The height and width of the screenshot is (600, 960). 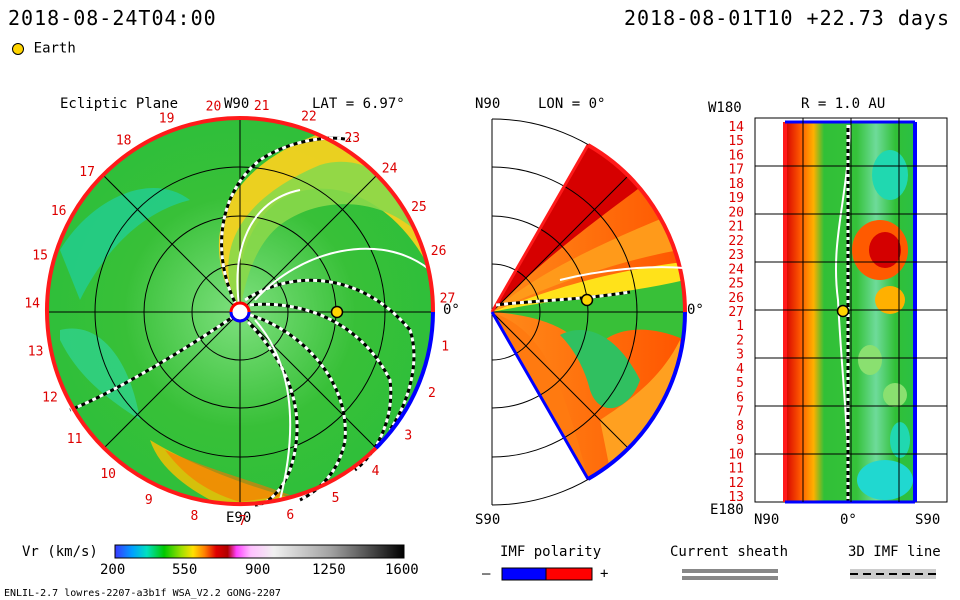 What do you see at coordinates (740, 397) in the screenshot?
I see `radial-row-6: 6` at bounding box center [740, 397].